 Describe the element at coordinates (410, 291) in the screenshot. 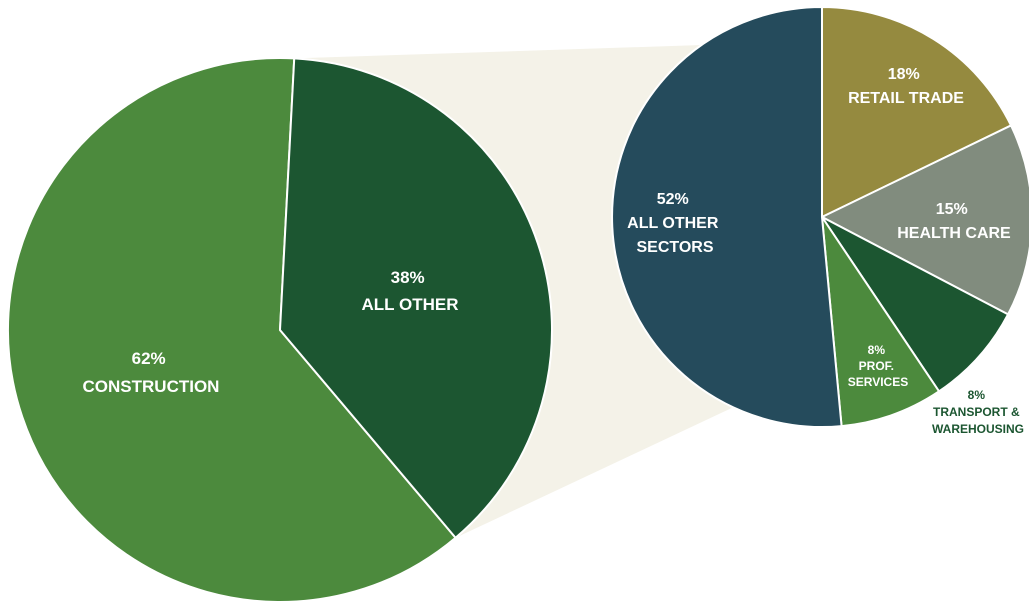

I see `data-label-all-other: 38% ALL OTHER` at that location.